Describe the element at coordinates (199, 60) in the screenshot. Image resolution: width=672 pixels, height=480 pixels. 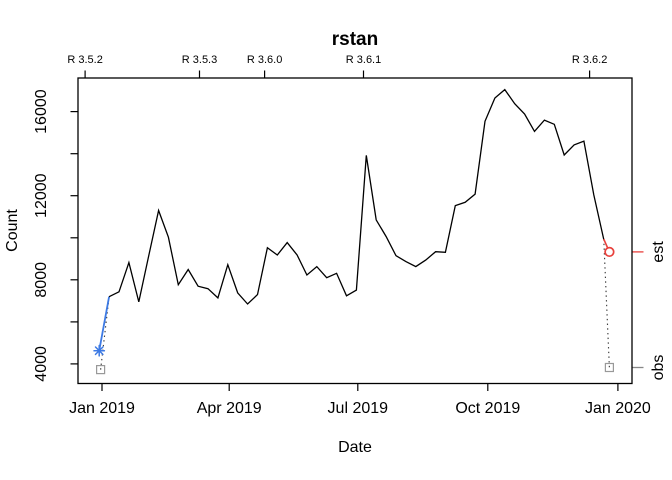
I see `r-release-label: R 3.5.3` at that location.